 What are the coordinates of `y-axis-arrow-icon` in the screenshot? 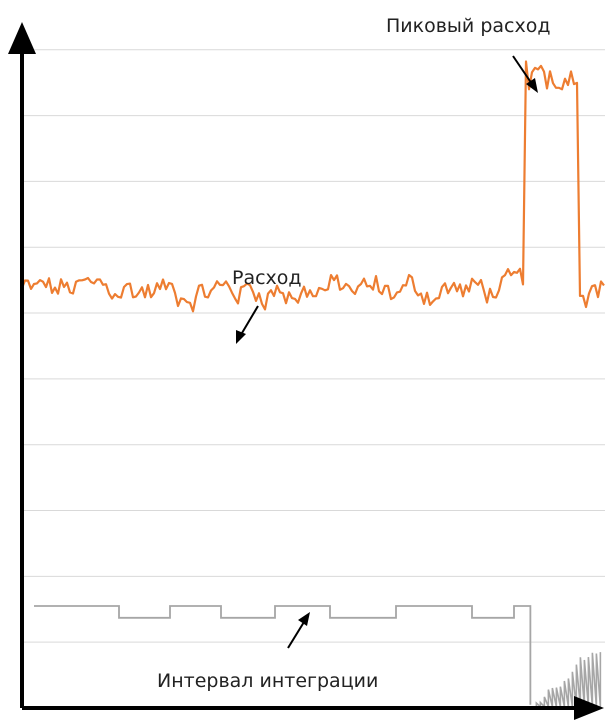 It's located at (22, 38).